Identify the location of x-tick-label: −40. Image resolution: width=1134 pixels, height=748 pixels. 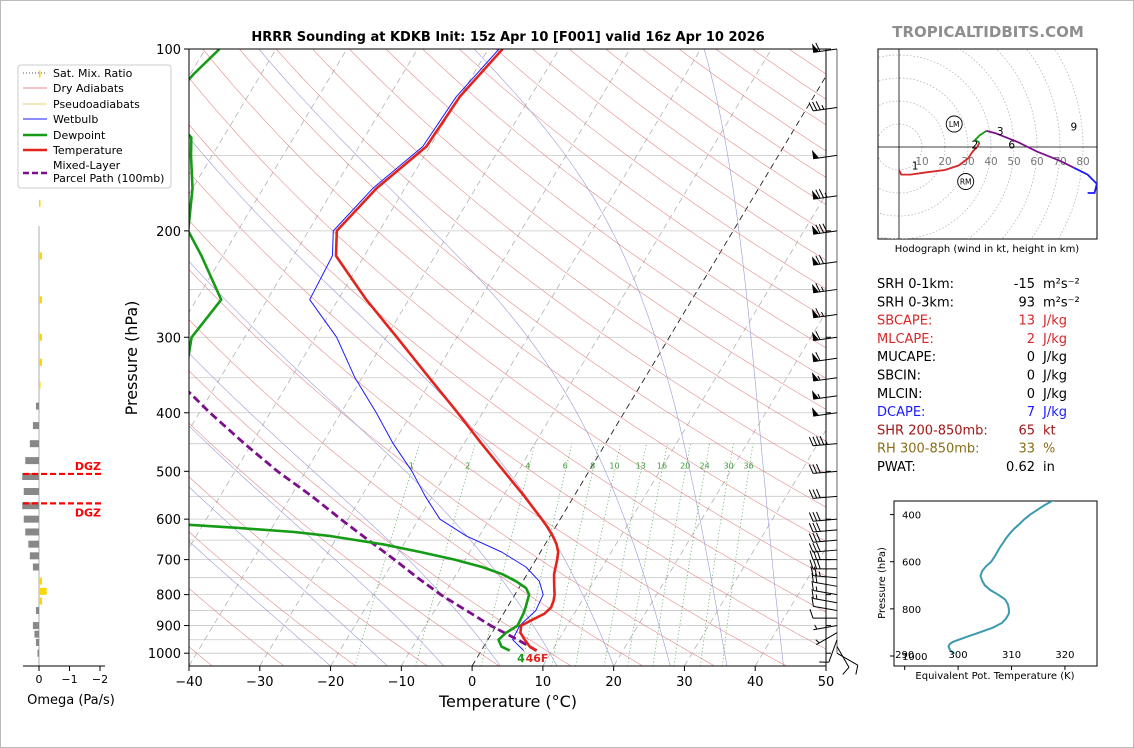
(188, 682).